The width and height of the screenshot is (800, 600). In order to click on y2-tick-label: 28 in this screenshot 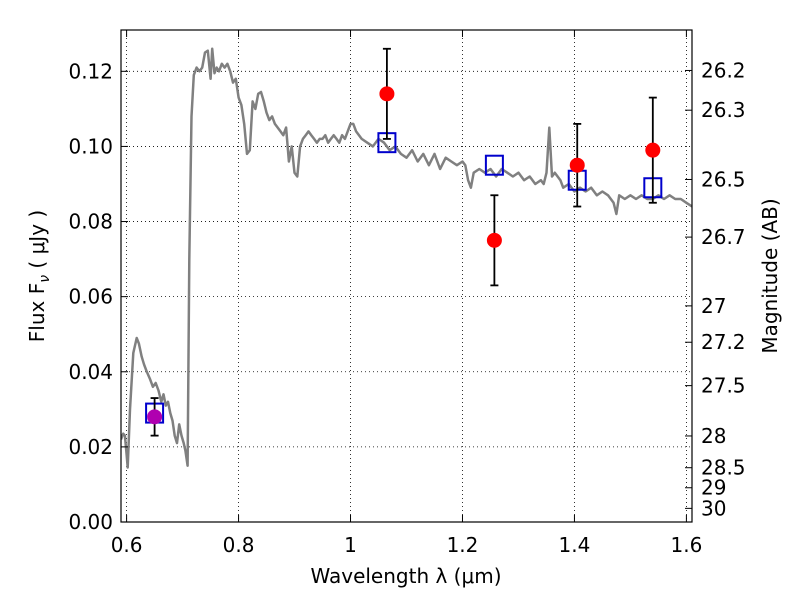, I will do `click(713, 436)`.